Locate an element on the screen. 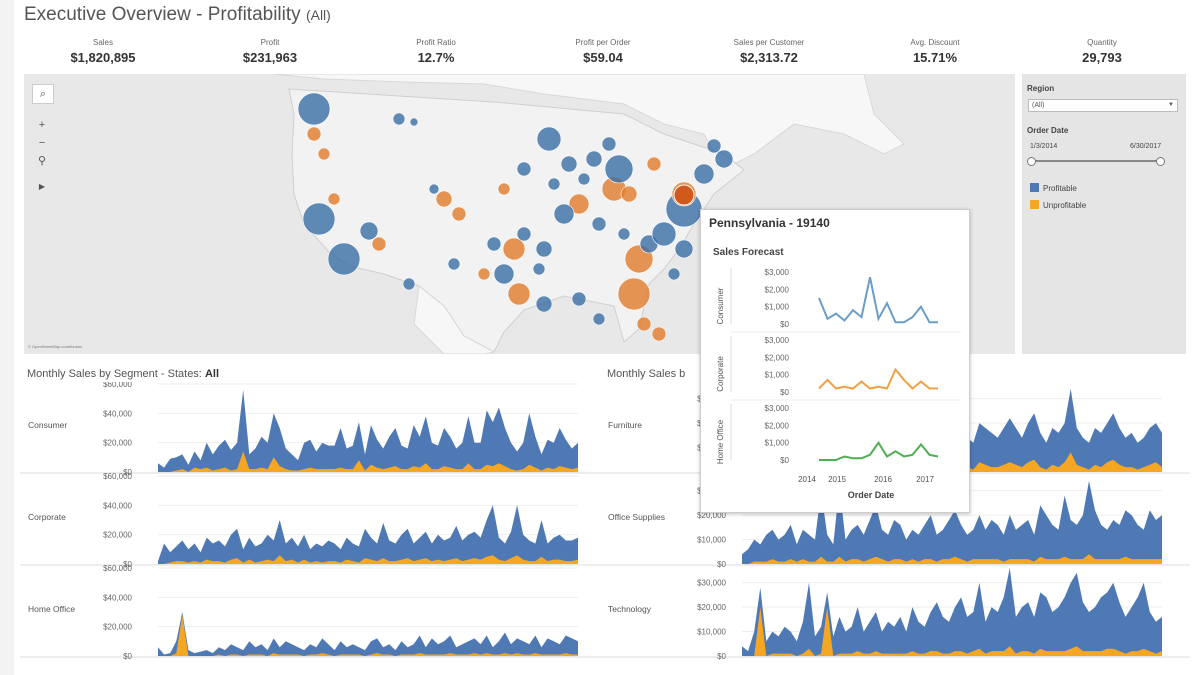 This screenshot has width=1200, height=675. kpi-value: 12.7% is located at coordinates (436, 57).